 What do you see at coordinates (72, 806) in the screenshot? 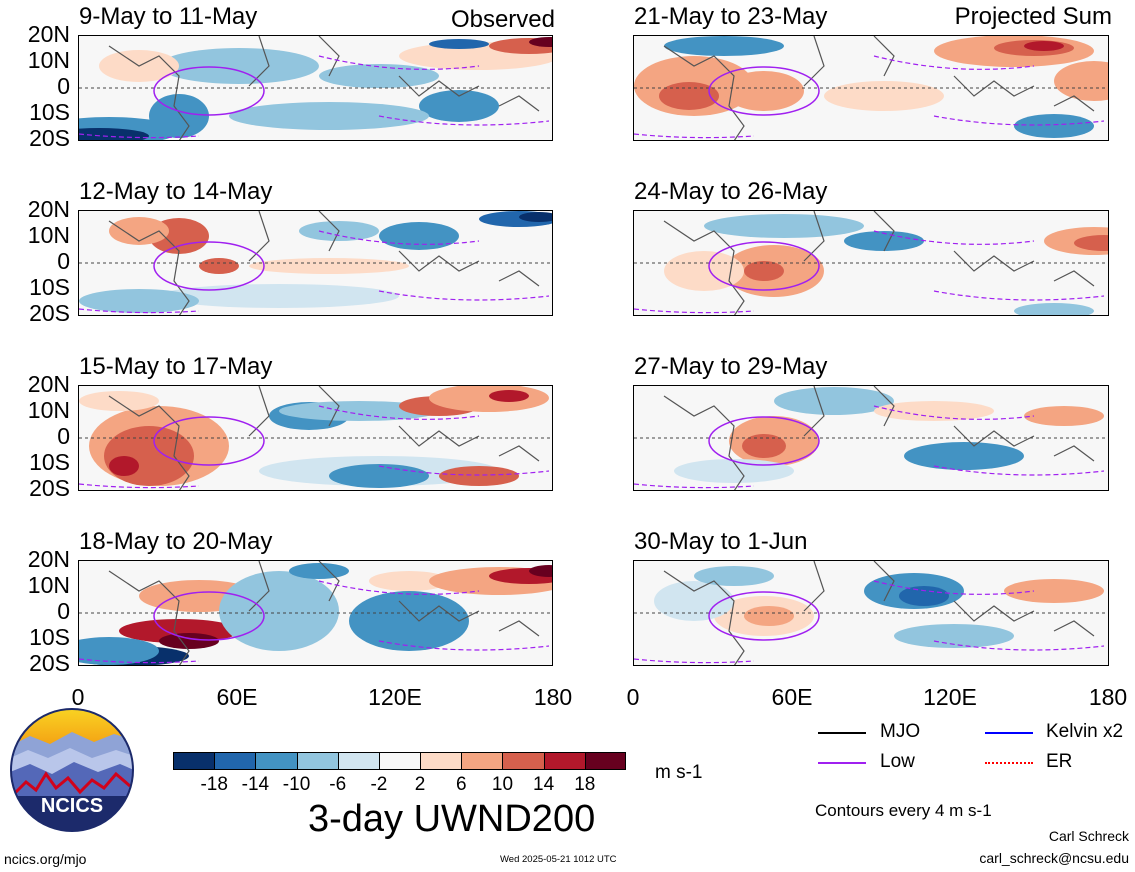
I see `logo-text: NCICS` at bounding box center [72, 806].